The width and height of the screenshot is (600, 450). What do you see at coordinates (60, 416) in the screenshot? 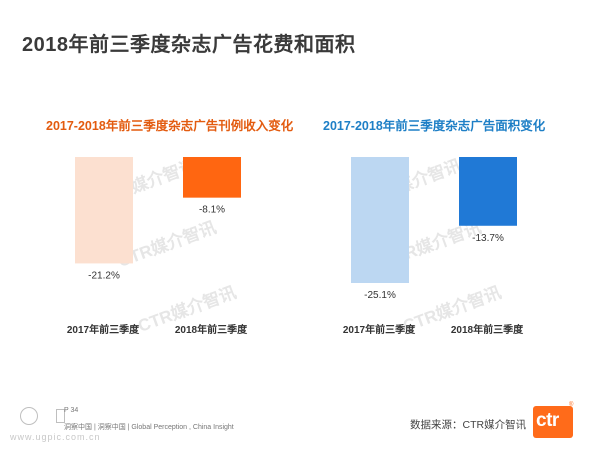
I see `small-logo-icon` at bounding box center [60, 416].